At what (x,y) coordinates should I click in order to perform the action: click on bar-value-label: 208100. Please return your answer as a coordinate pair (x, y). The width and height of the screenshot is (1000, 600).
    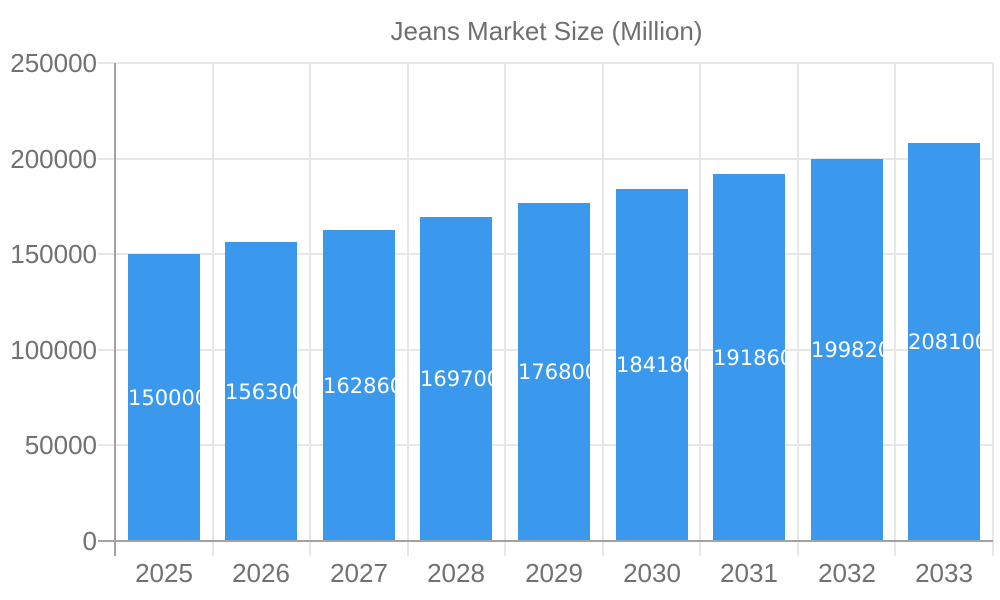
    Looking at the image, I should click on (944, 342).